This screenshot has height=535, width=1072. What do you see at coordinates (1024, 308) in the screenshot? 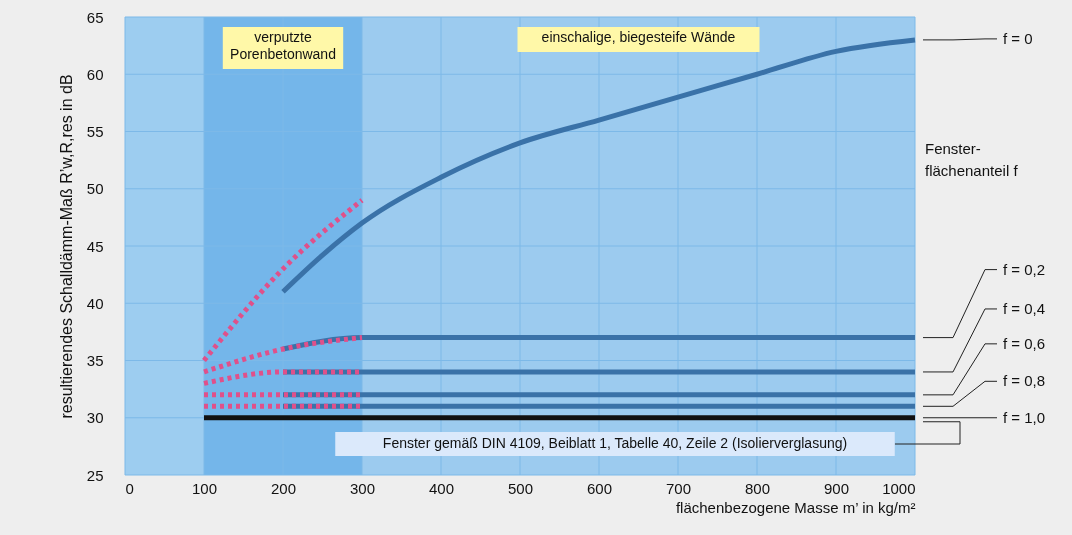
I see `text: f = 0,4` at bounding box center [1024, 308].